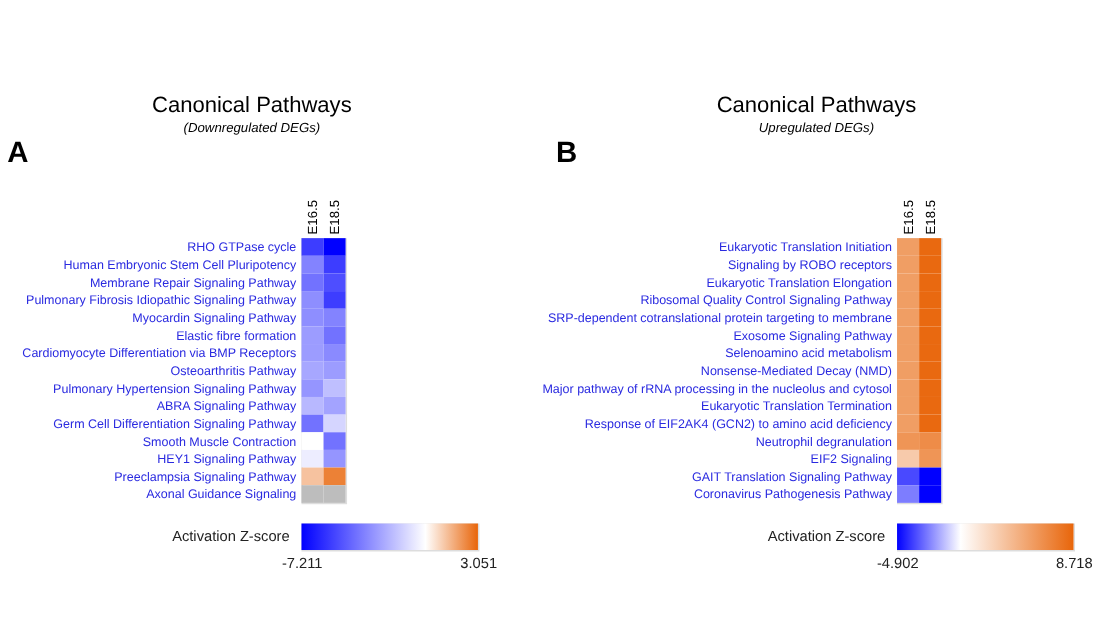 This screenshot has height=640, width=1100. What do you see at coordinates (1074, 563) in the screenshot?
I see `color-bar-label: 8.718` at bounding box center [1074, 563].